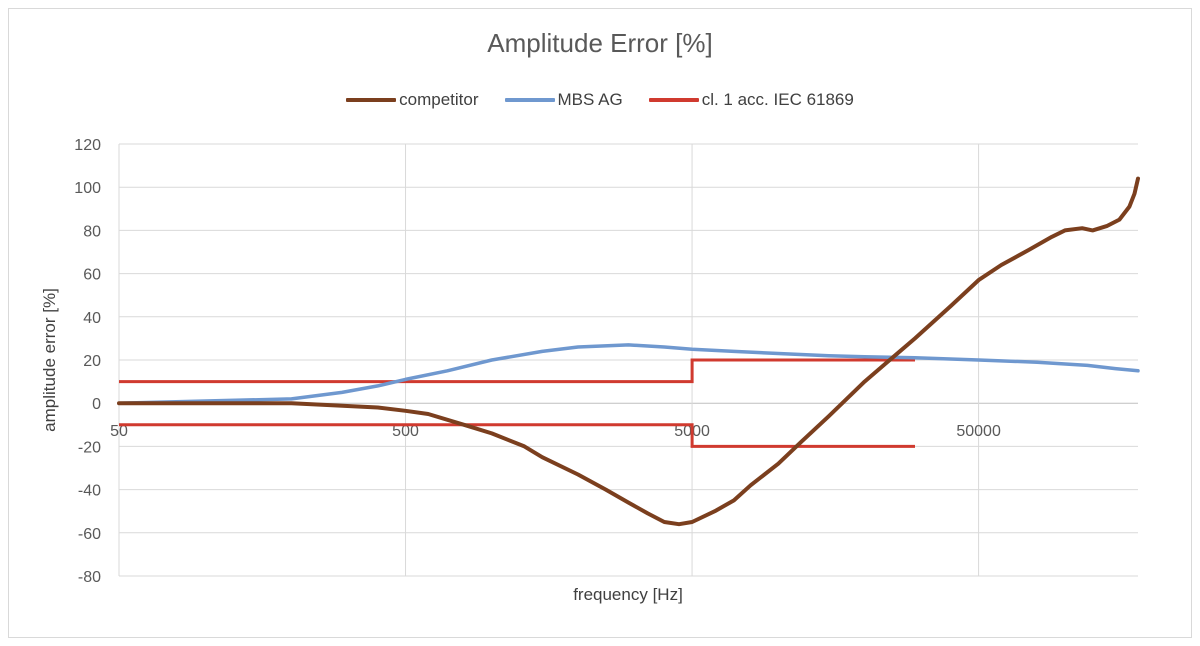 The width and height of the screenshot is (1200, 646). I want to click on legend: competitor MBS AG cl. 1 acc. IEC 61869, so click(600, 100).